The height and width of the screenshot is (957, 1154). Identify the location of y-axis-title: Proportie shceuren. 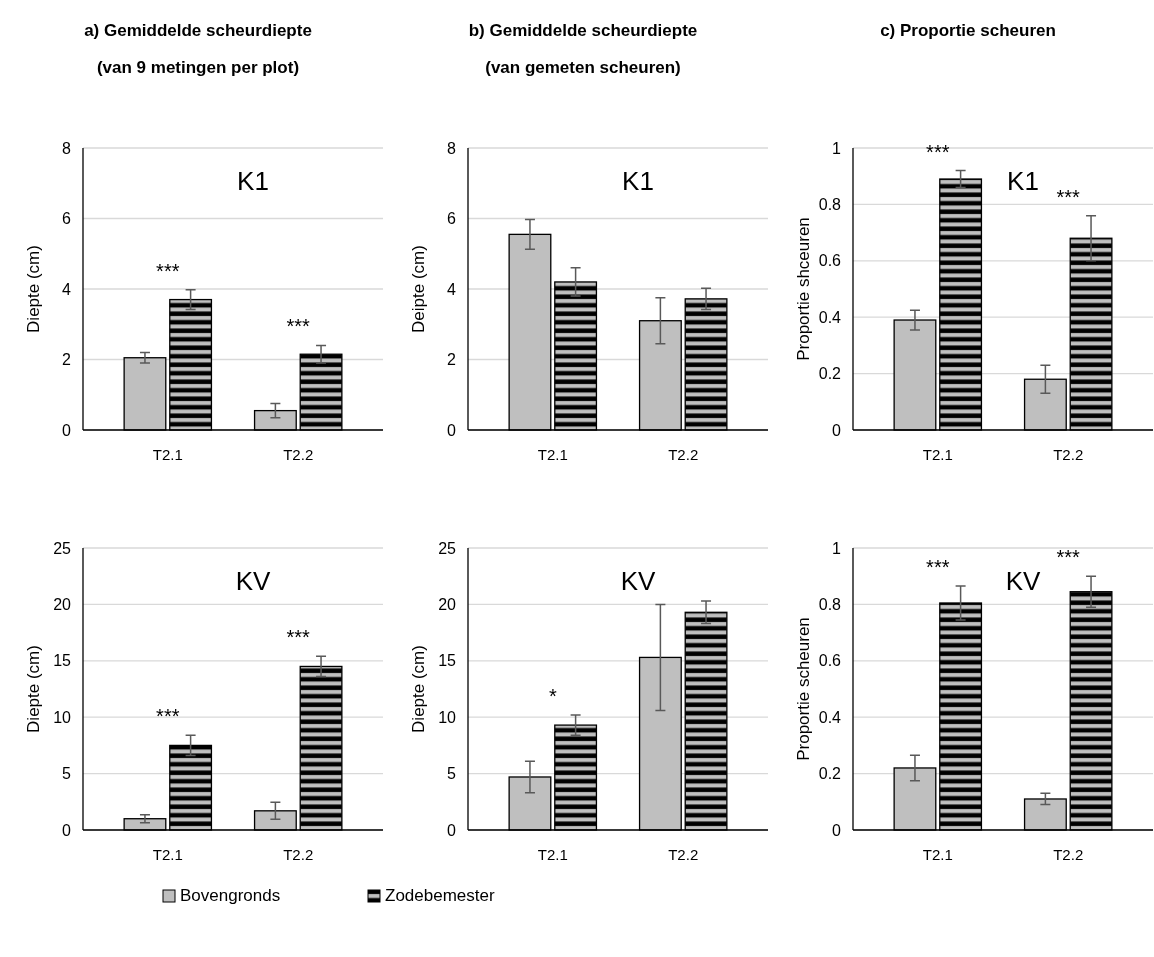
(803, 289).